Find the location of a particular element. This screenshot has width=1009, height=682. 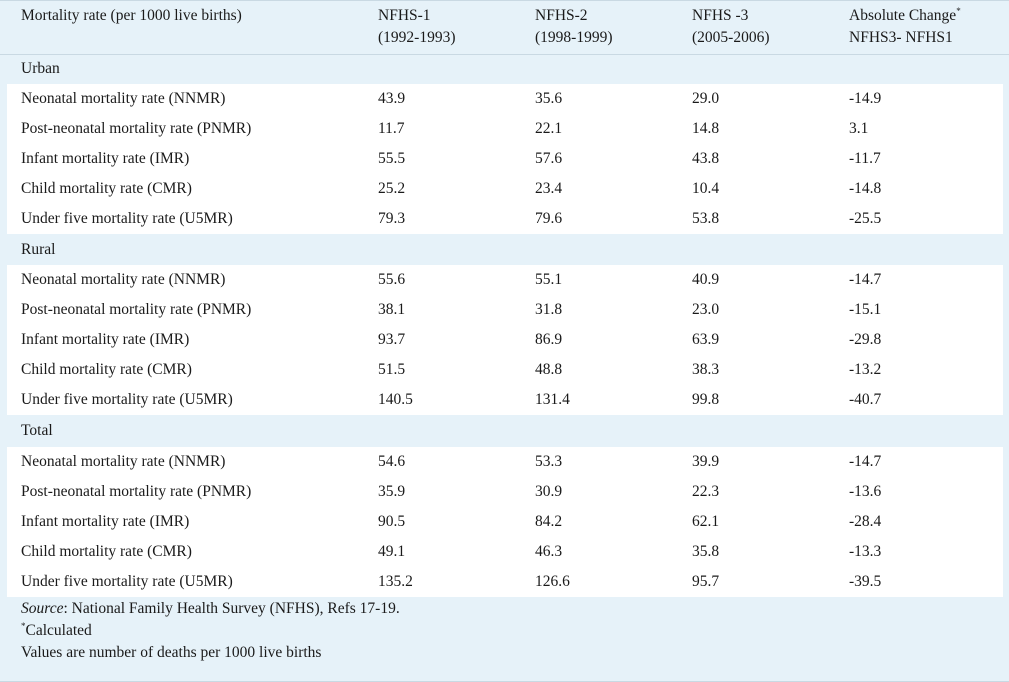

cell-nfhs1: 11.7 is located at coordinates (391, 128).